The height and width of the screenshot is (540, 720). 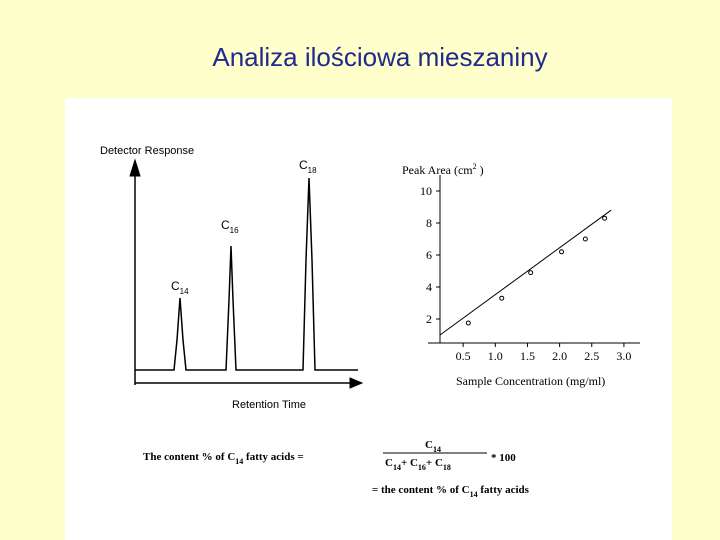 I want to click on y-tick-label: 4, so click(x=429, y=287).